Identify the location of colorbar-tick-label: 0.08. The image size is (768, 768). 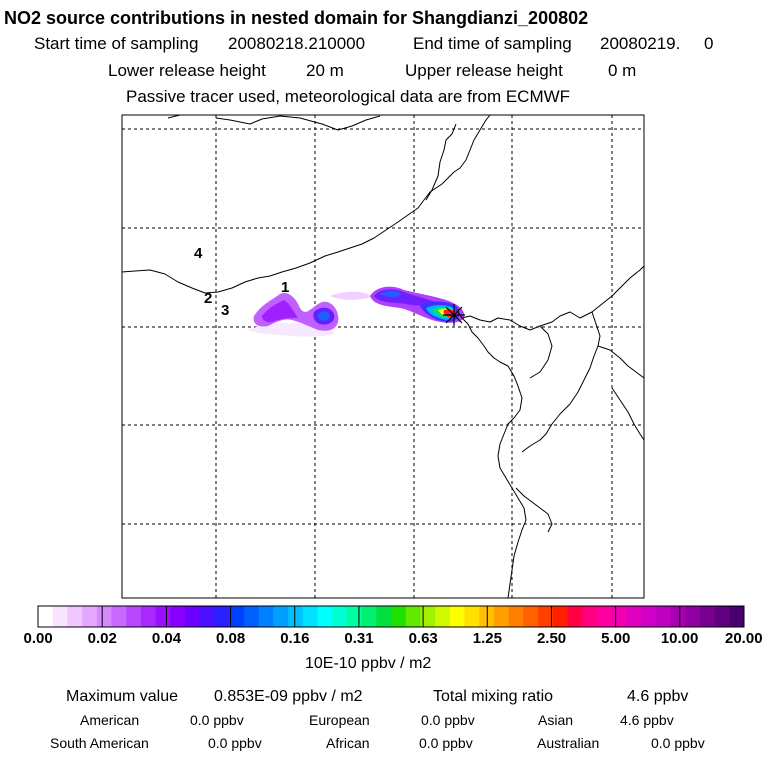
(231, 638).